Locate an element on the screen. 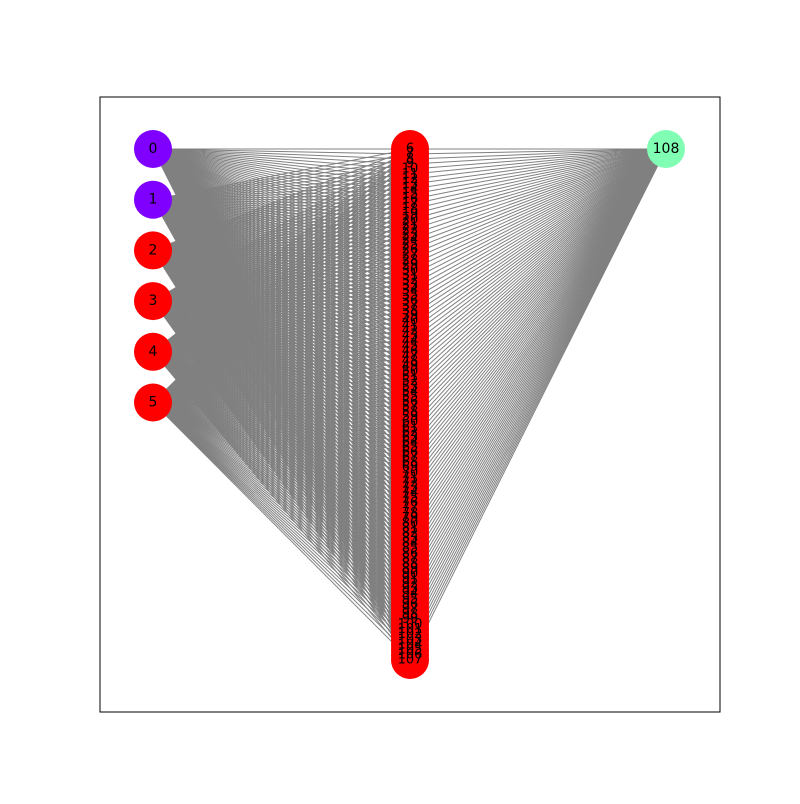  left-node-label: 2 is located at coordinates (153, 250).